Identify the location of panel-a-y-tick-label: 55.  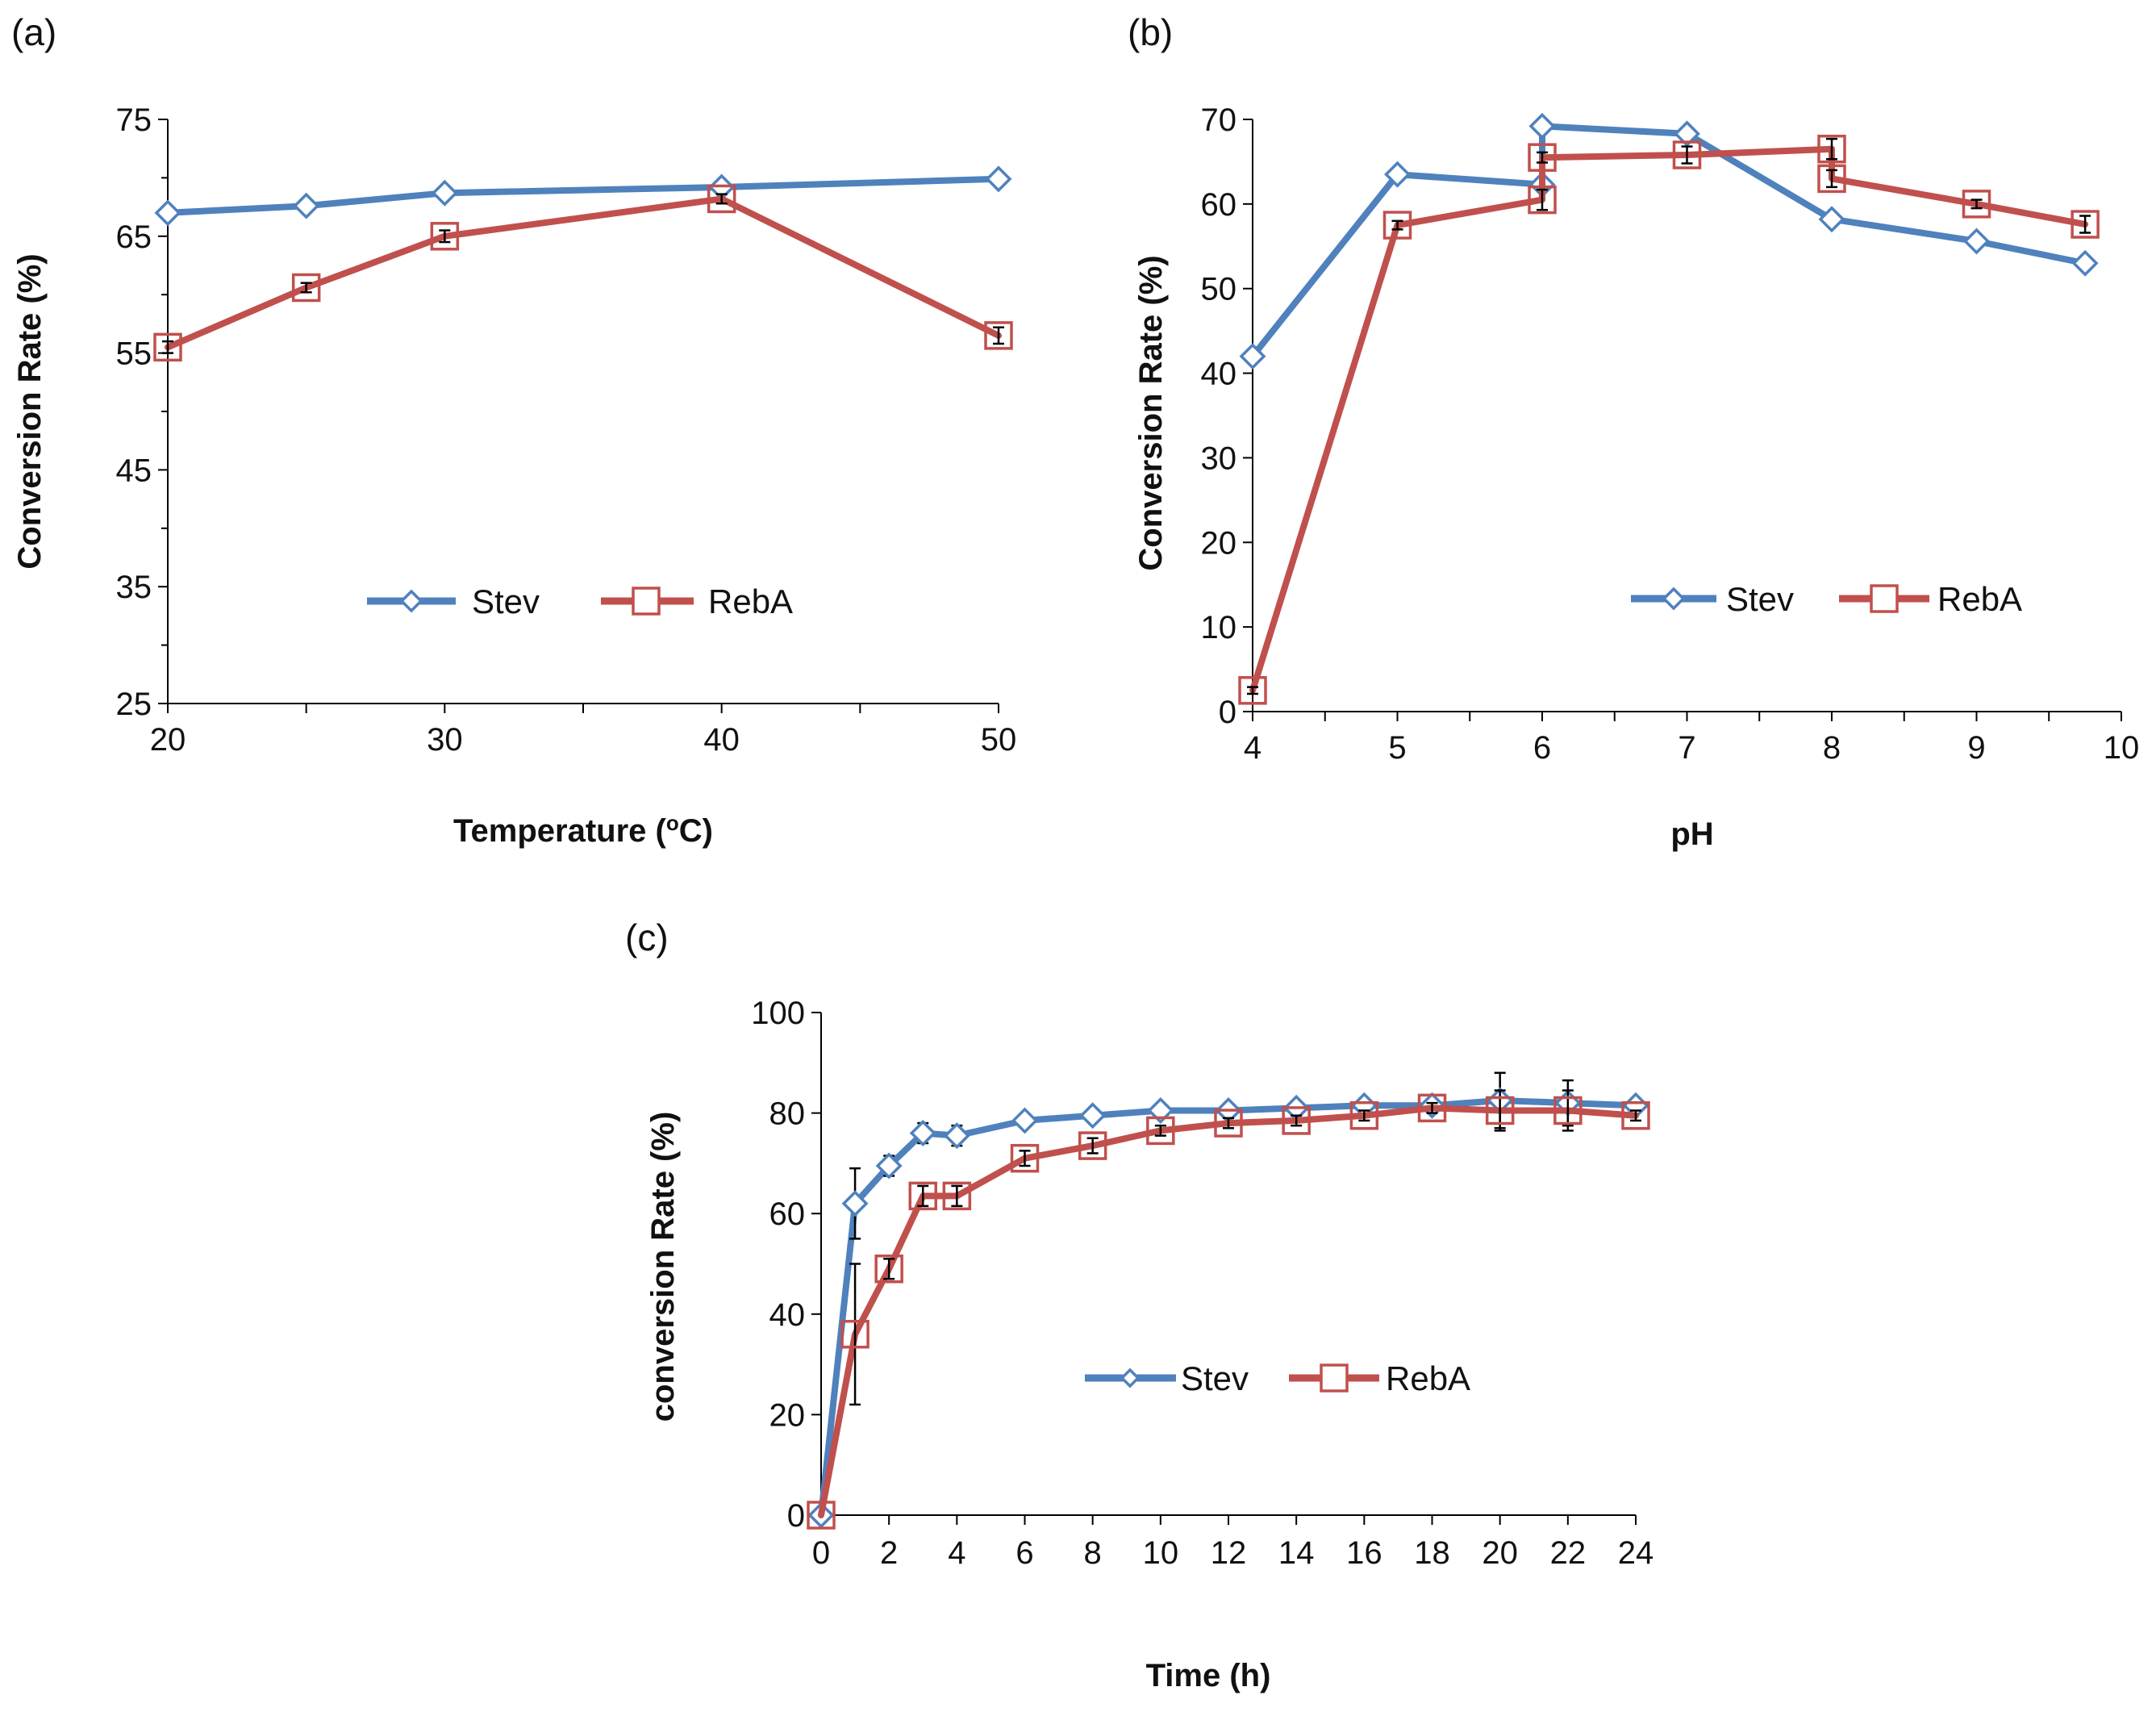
(134, 354).